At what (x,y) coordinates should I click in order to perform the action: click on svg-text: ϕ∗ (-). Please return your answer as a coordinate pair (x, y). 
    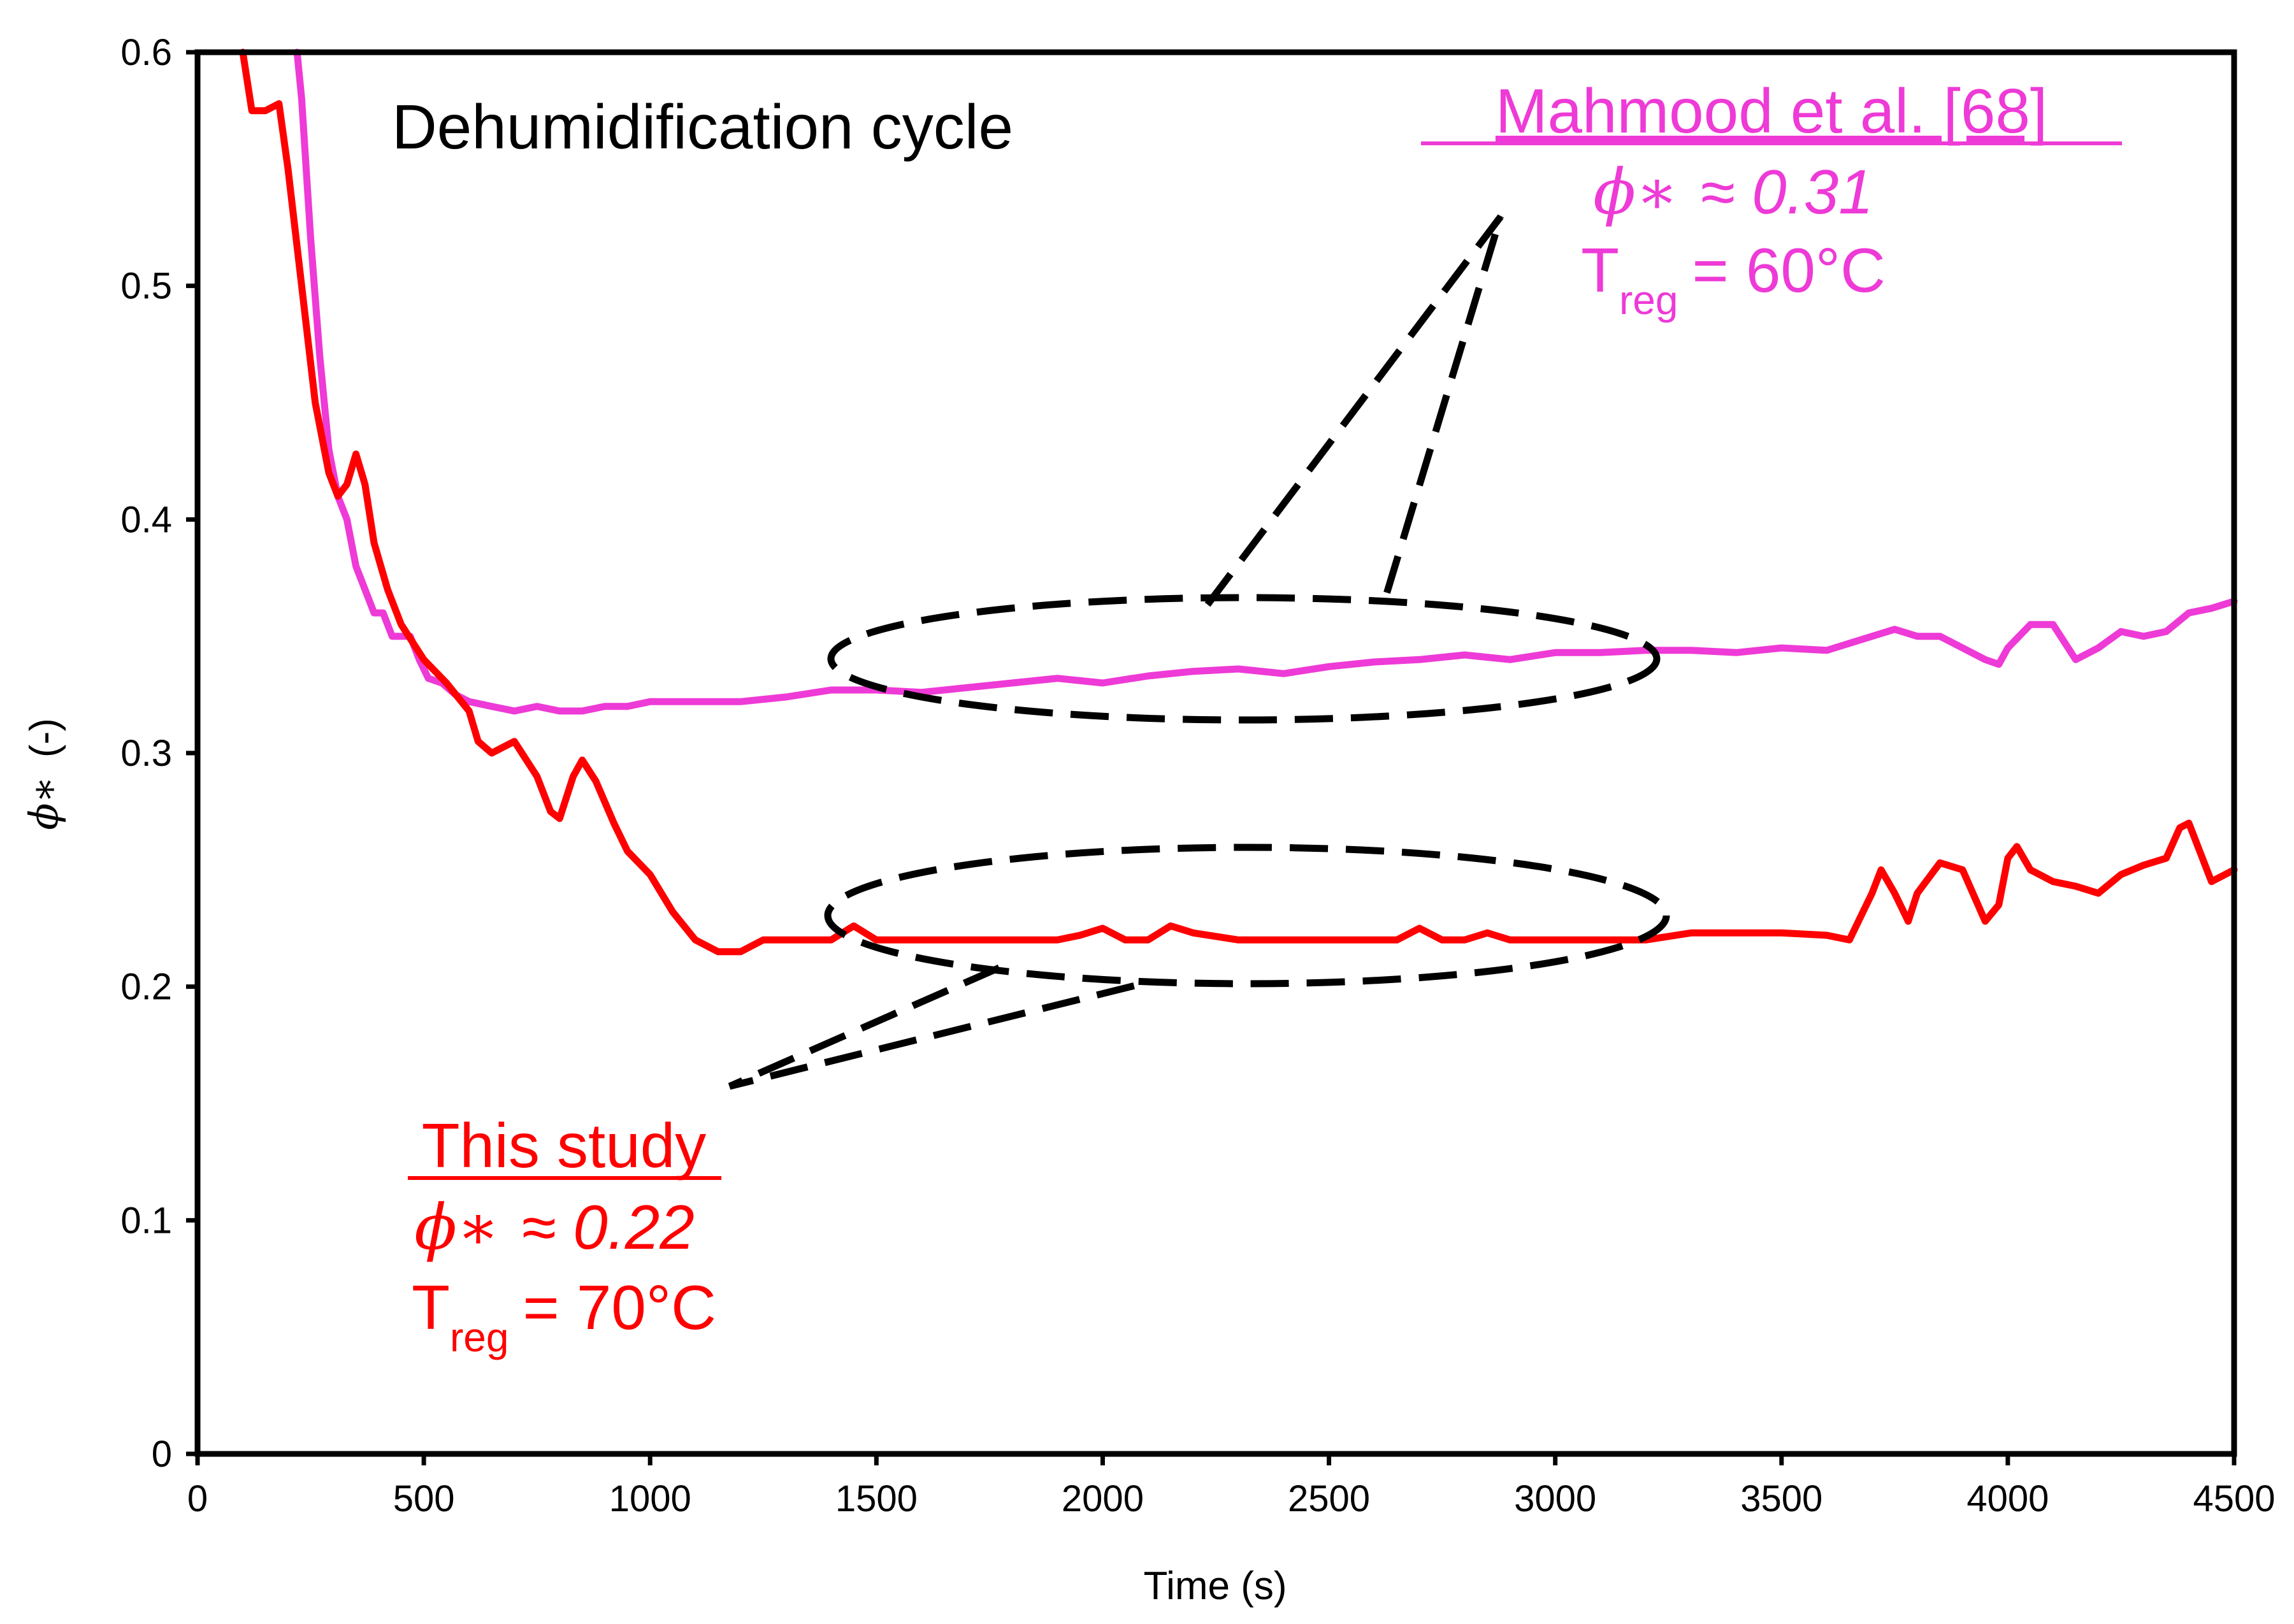
    Looking at the image, I should click on (44, 774).